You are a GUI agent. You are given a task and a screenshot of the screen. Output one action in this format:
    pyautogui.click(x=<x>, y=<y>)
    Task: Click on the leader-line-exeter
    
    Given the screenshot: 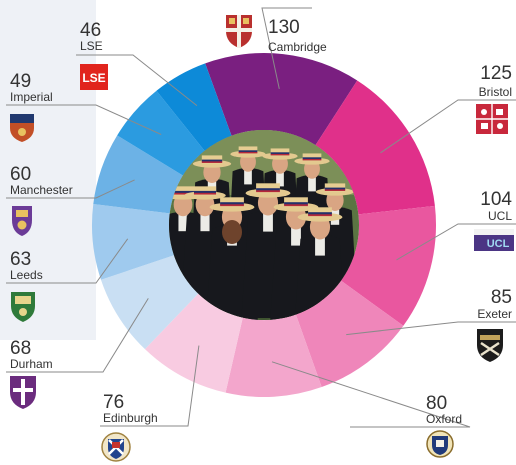 What is the action you would take?
    pyautogui.click(x=431, y=328)
    